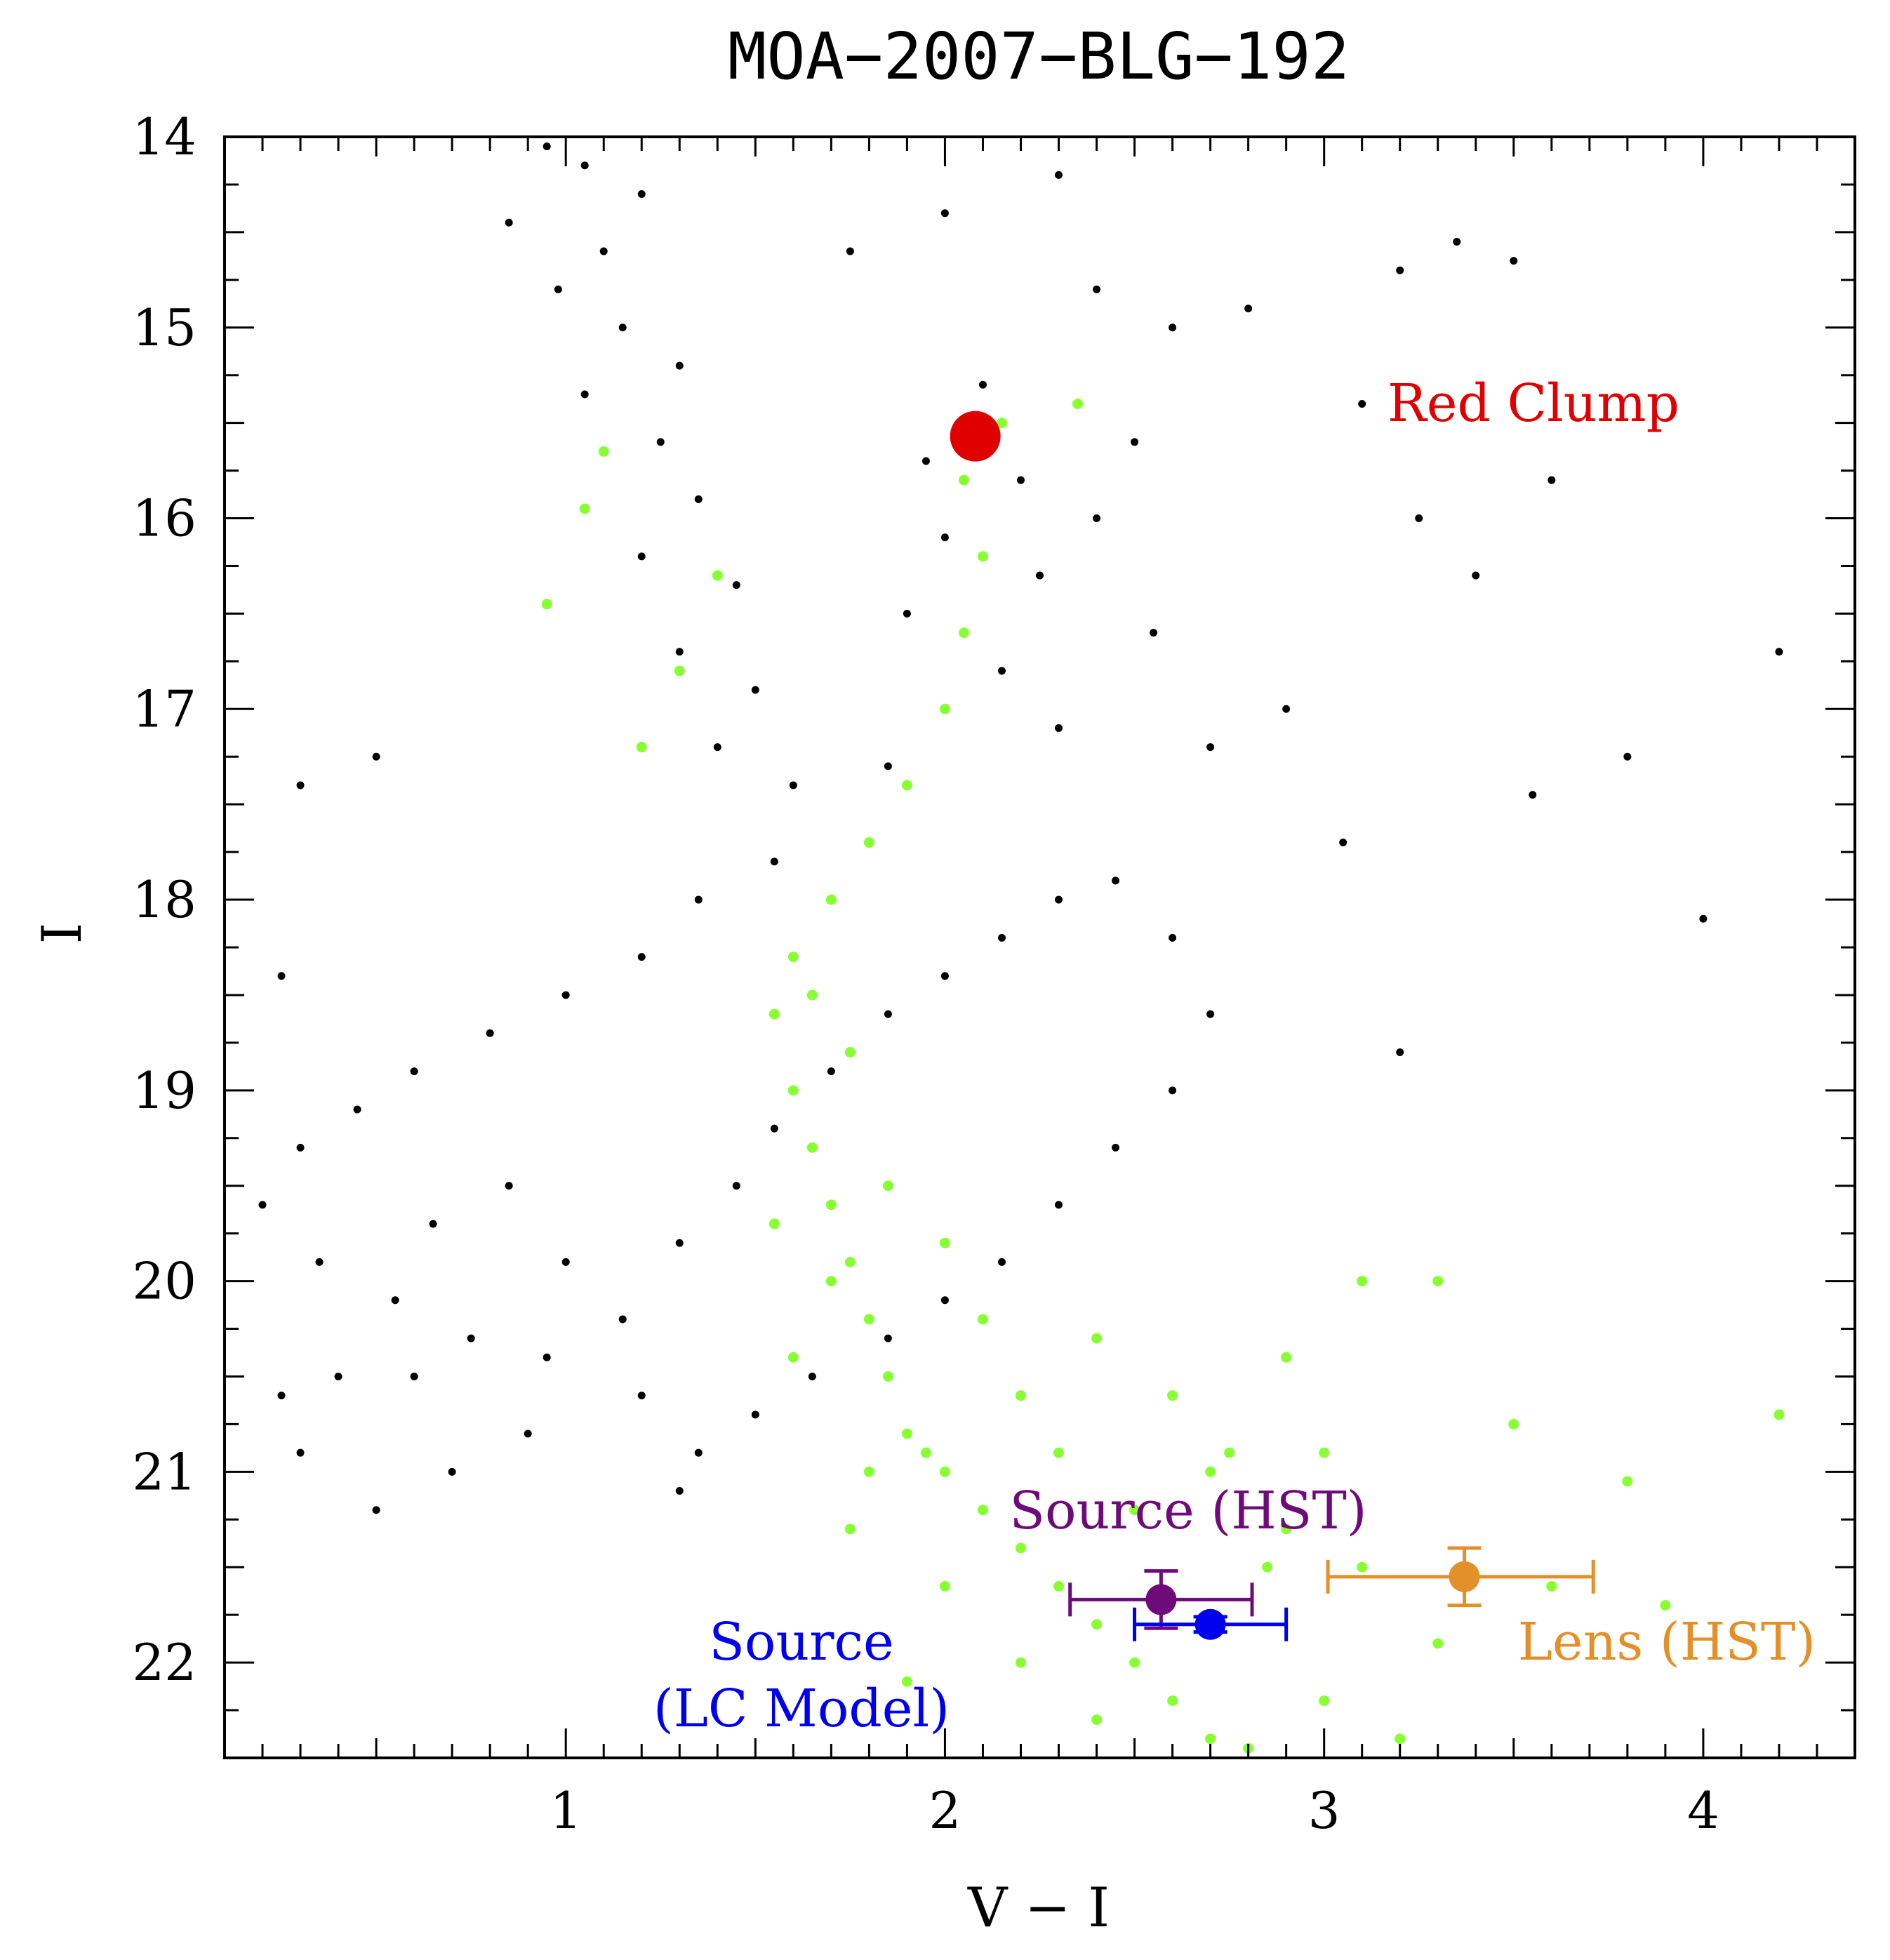  I want to click on x-tick-label: 3, so click(1324, 1810).